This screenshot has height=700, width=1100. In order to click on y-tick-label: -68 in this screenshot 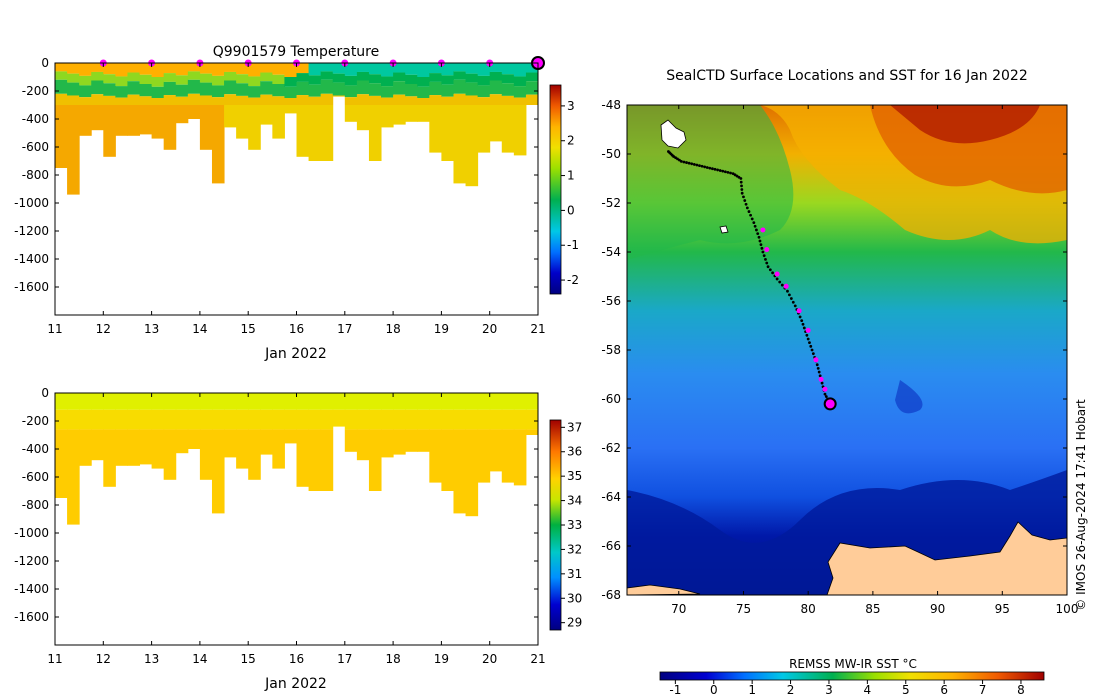, I will do `click(611, 595)`.